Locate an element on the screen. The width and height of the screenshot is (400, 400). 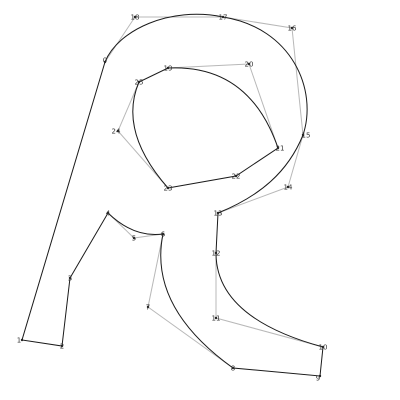
point-7-label: 7 is located at coordinates (148, 308).